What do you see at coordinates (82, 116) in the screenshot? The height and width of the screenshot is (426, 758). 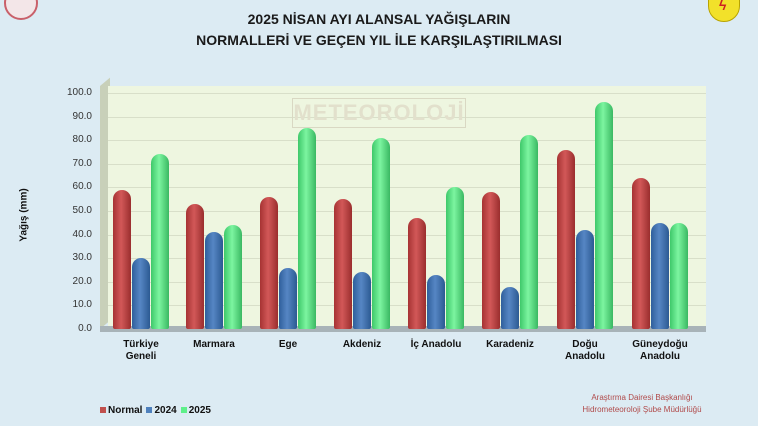 I see `y-tick: 90.0` at bounding box center [82, 116].